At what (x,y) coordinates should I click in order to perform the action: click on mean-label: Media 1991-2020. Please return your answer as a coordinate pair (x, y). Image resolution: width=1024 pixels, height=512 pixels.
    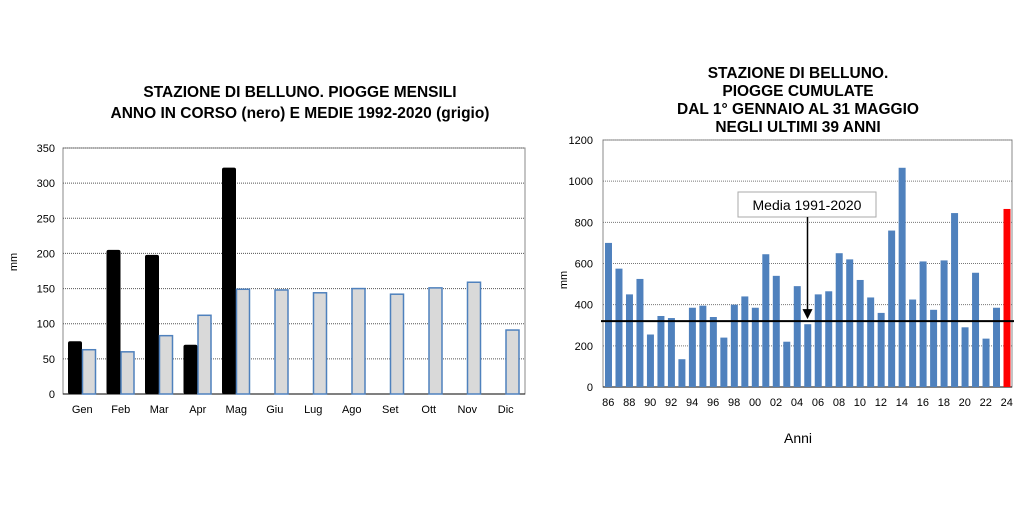
    Looking at the image, I should click on (807, 205).